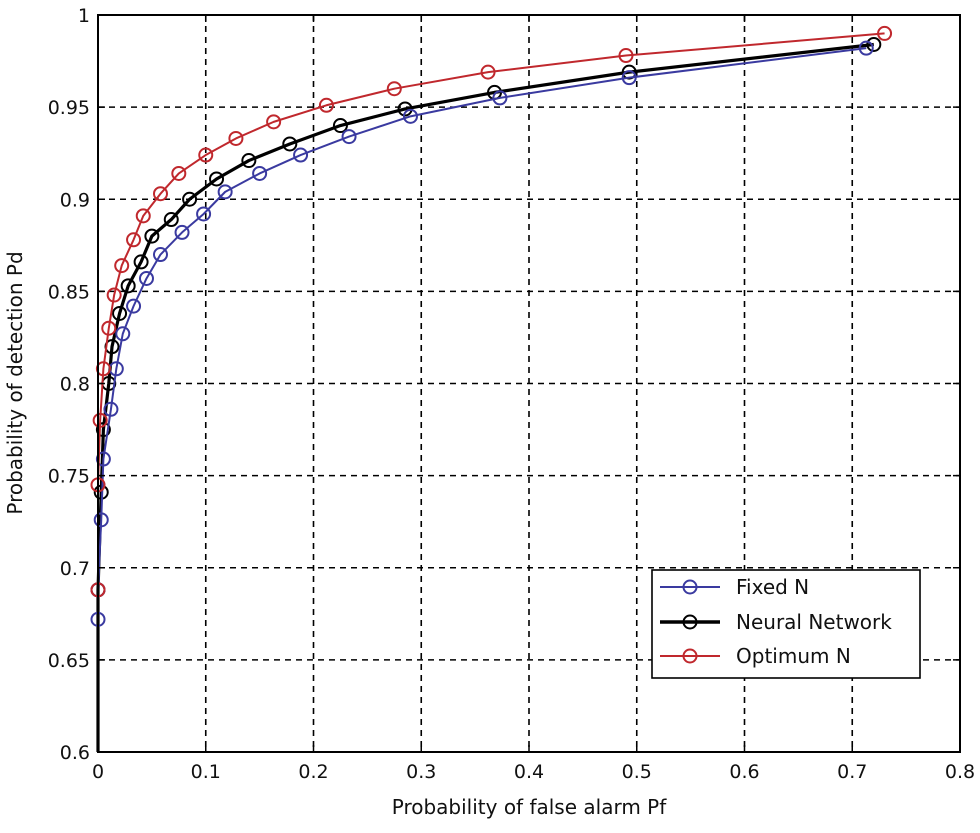 This screenshot has height=833, width=980. What do you see at coordinates (852, 772) in the screenshot?
I see `x-tick-label: 0.7` at bounding box center [852, 772].